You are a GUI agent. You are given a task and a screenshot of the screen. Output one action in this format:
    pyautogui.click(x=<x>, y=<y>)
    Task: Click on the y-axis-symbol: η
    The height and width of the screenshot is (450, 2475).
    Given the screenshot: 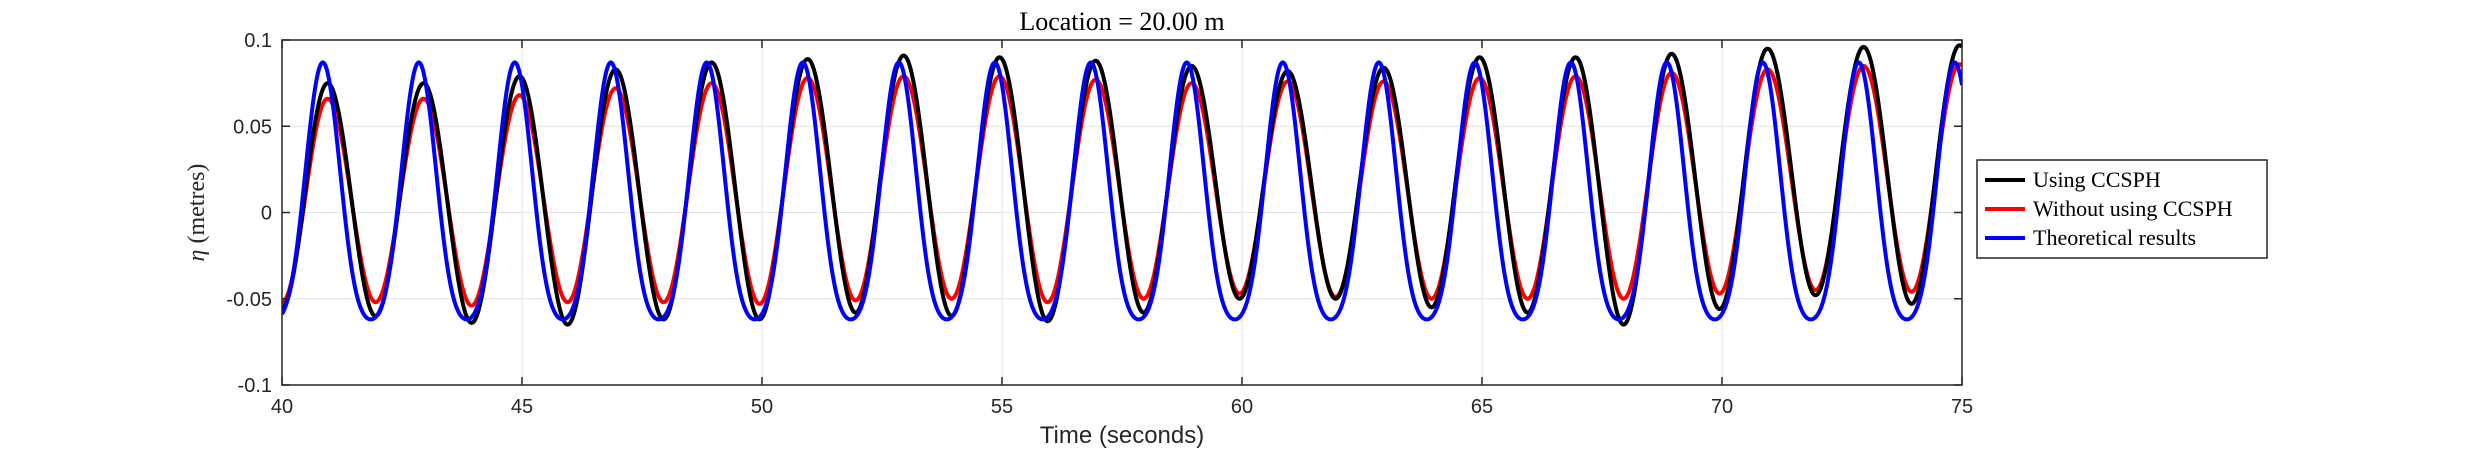 What is the action you would take?
    pyautogui.click(x=197, y=256)
    